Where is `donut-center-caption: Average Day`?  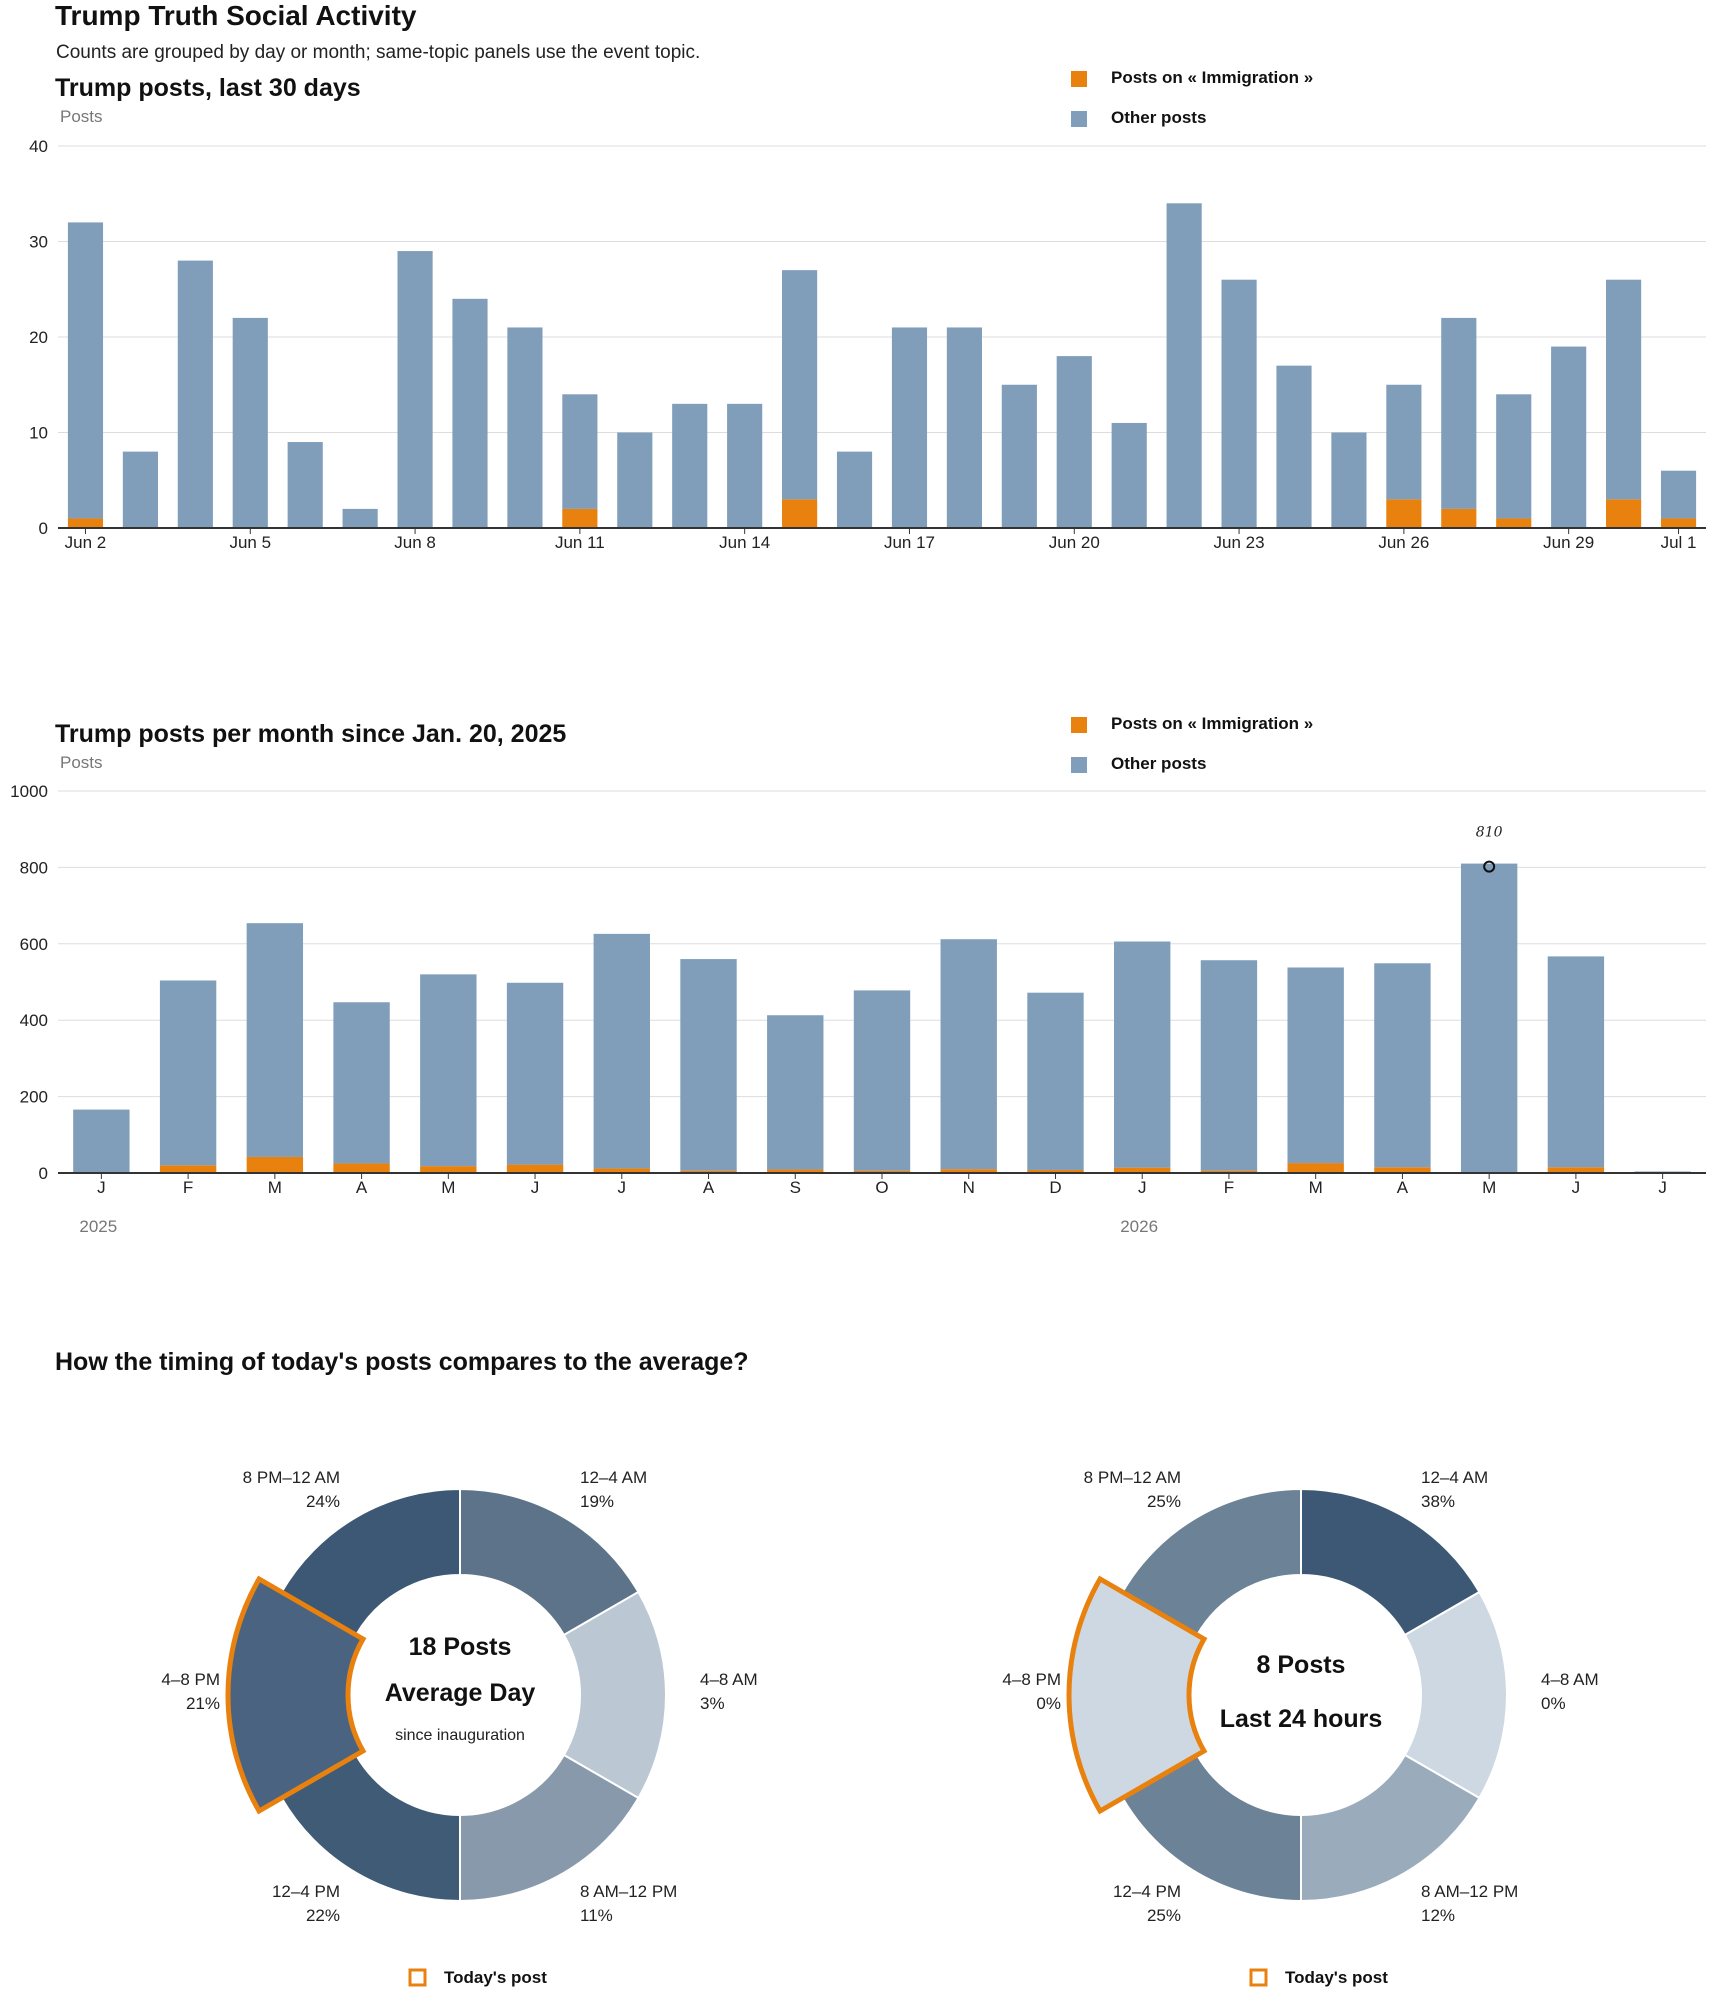 donut-center-caption: Average Day is located at coordinates (460, 1693).